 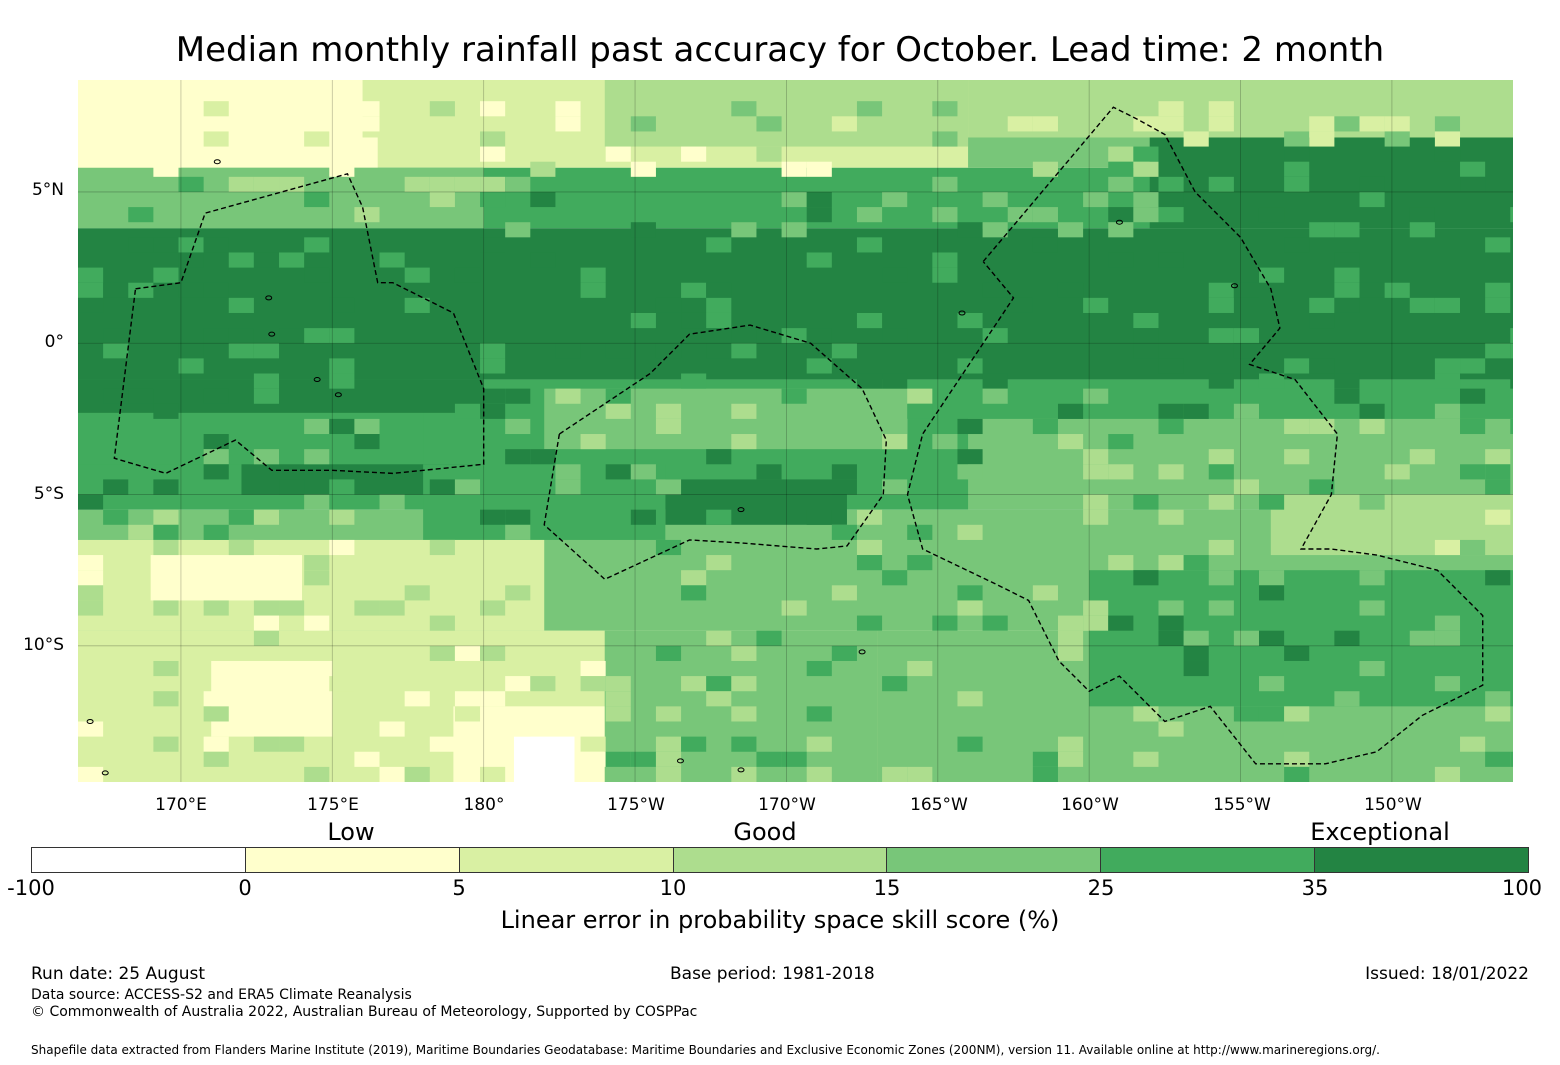 I want to click on issued-date: Issued: 18/01/2022, so click(x=1447, y=974).